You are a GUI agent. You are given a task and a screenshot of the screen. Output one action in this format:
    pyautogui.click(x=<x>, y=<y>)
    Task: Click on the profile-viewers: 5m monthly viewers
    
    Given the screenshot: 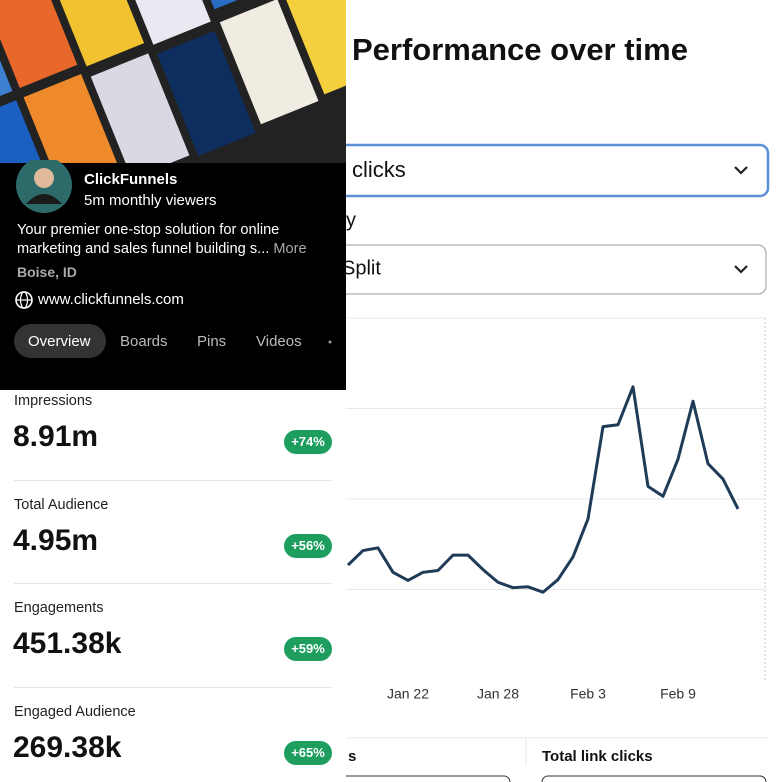 What is the action you would take?
    pyautogui.click(x=150, y=200)
    